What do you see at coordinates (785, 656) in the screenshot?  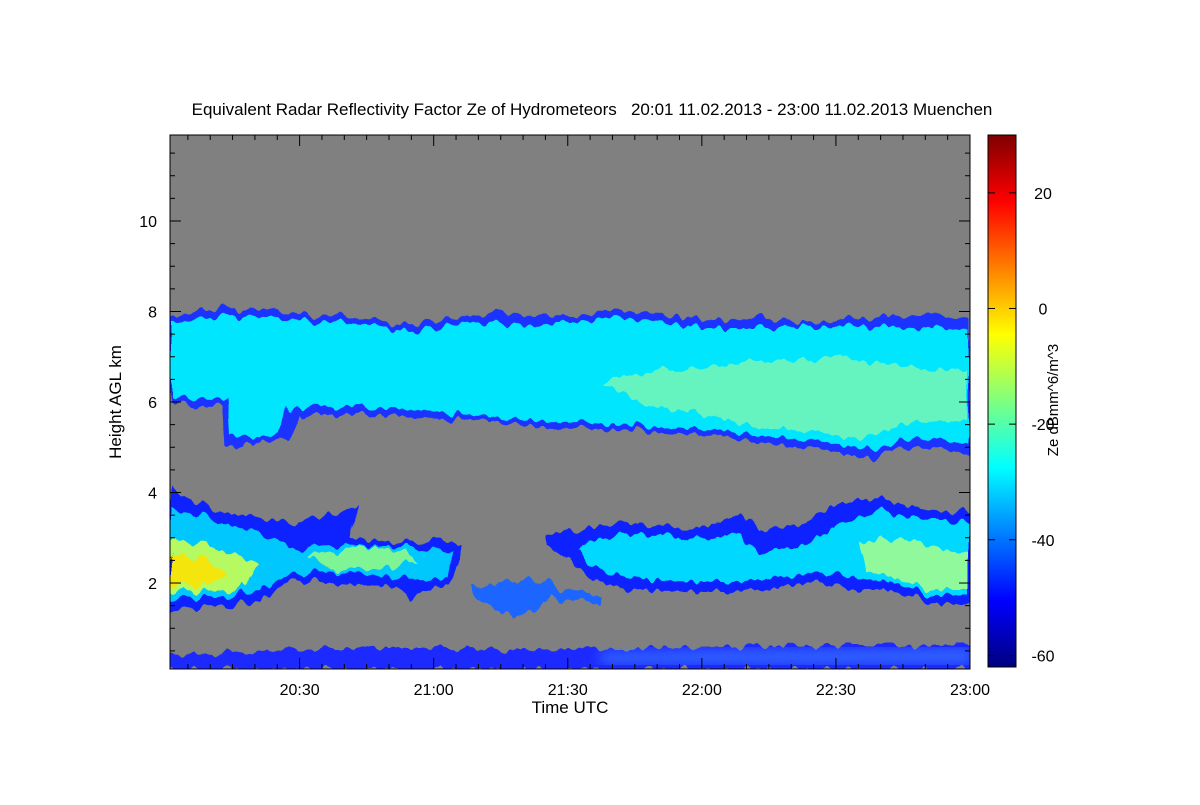 I see `clutter-band-highlight` at bounding box center [785, 656].